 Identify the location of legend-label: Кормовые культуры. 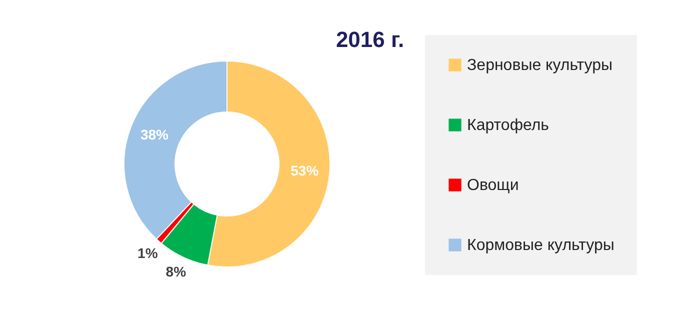
(540, 245).